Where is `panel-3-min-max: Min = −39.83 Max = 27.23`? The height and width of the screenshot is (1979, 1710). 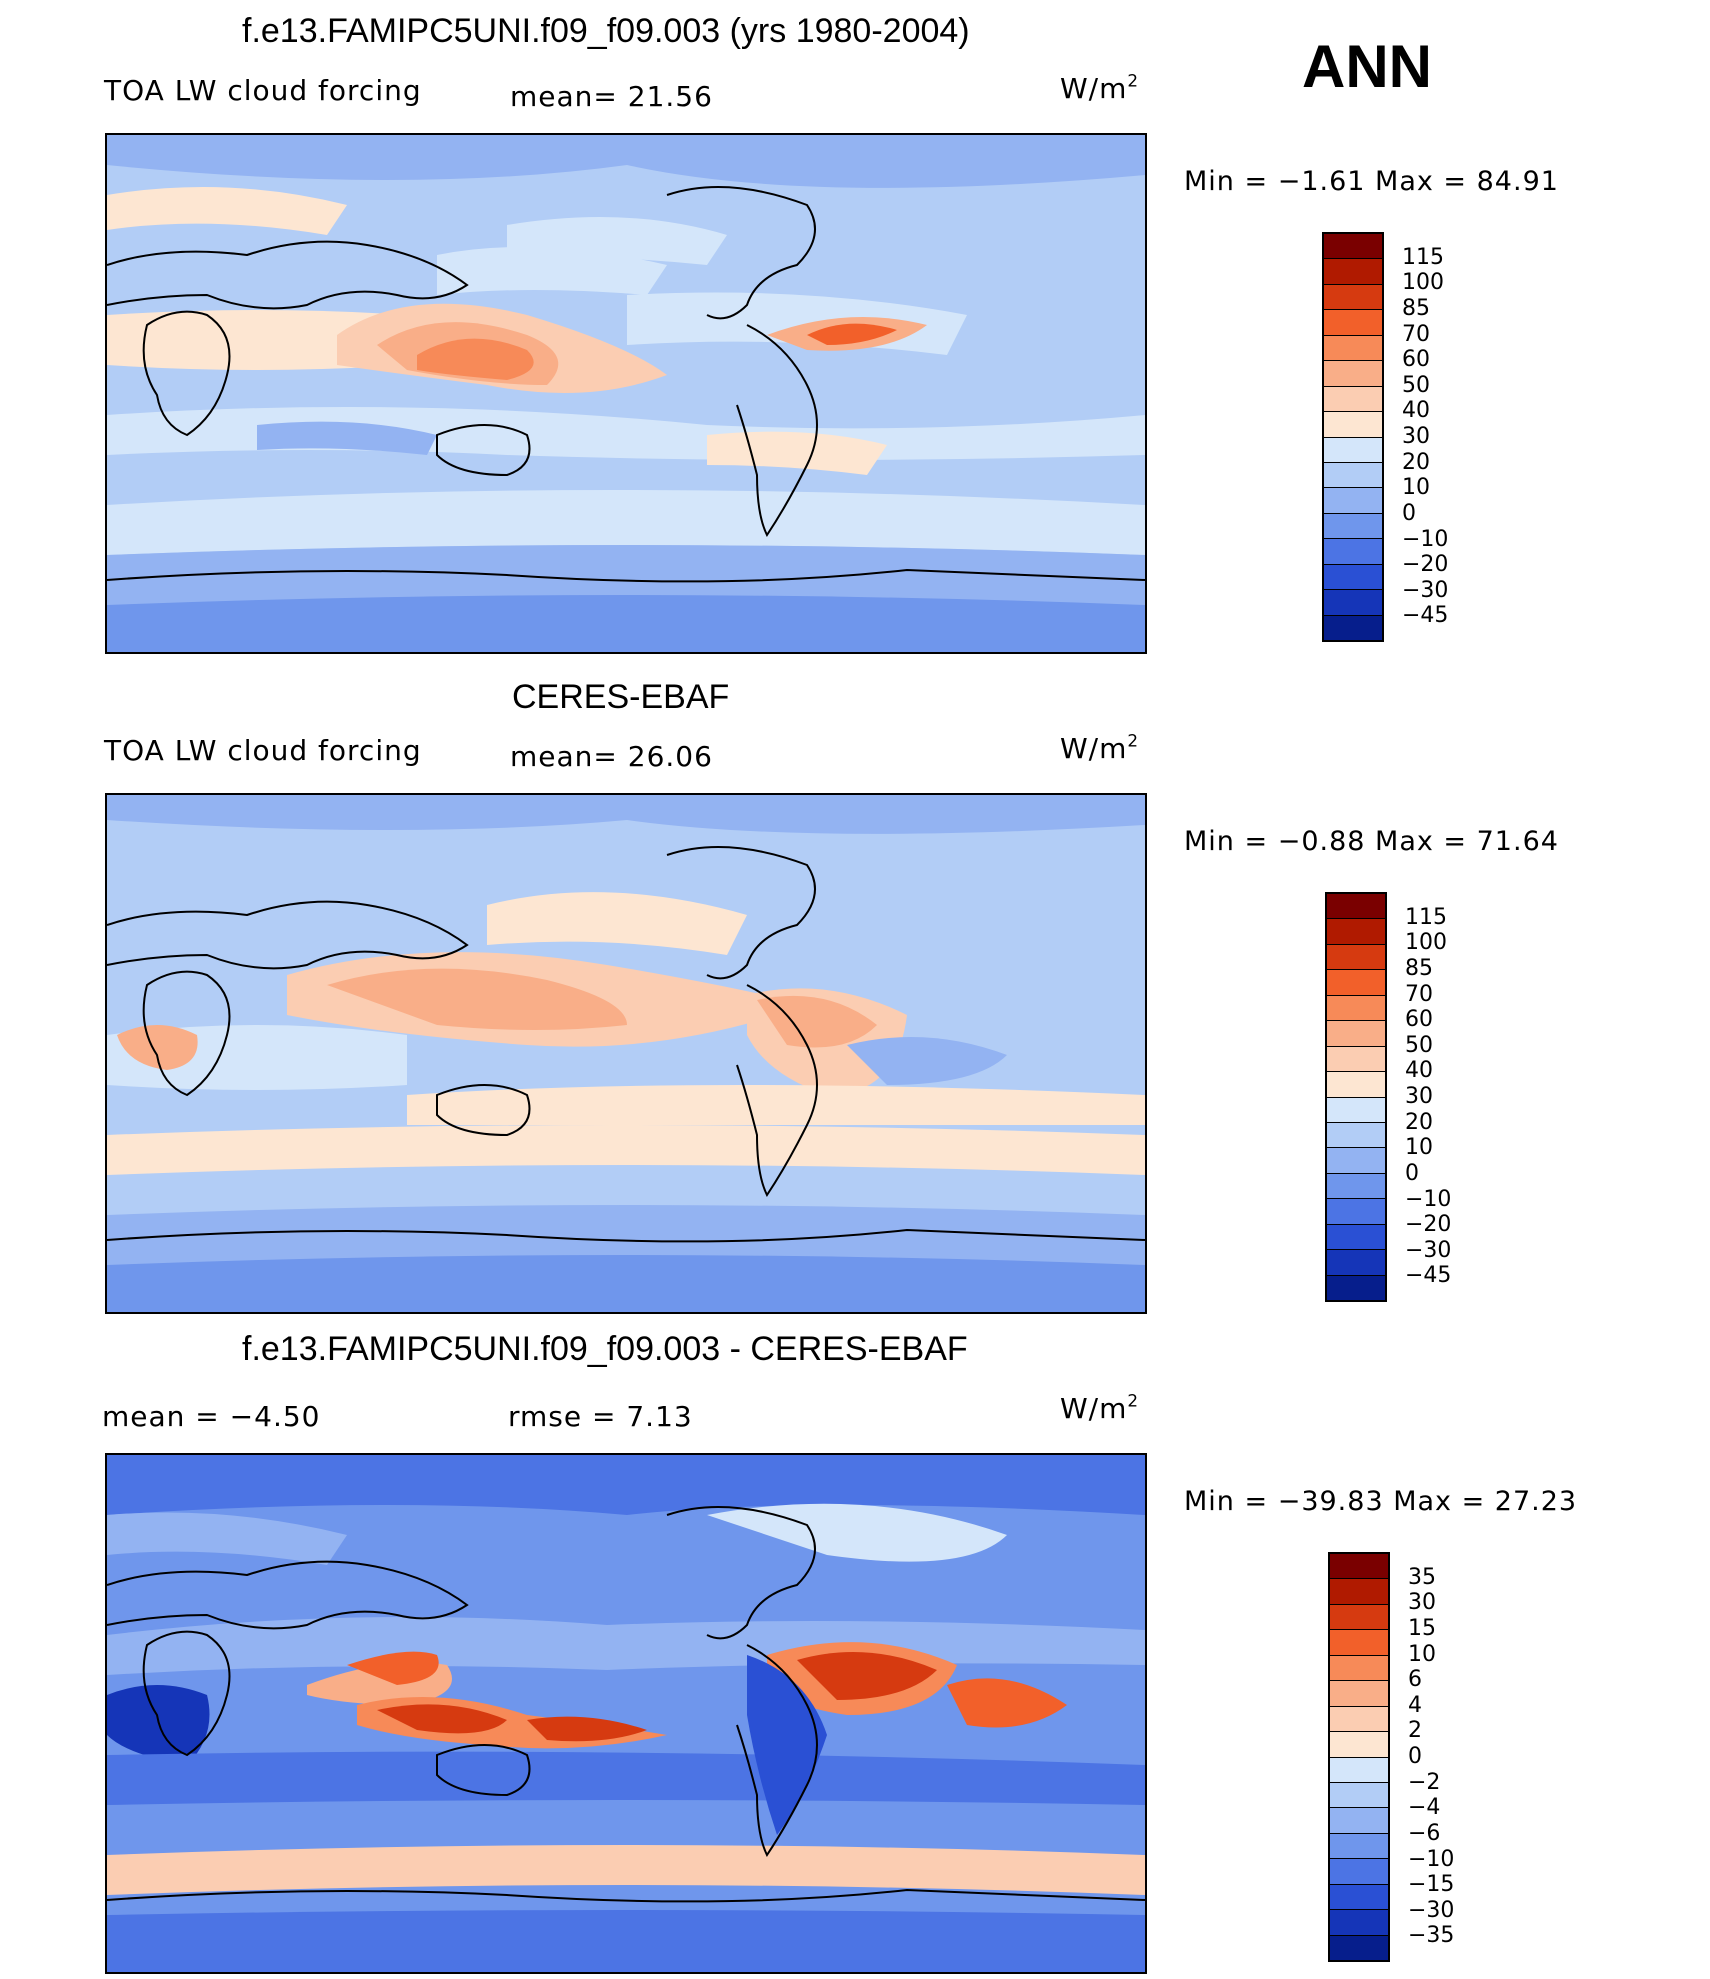
panel-3-min-max: Min = −39.83 Max = 27.23 is located at coordinates (1381, 1501).